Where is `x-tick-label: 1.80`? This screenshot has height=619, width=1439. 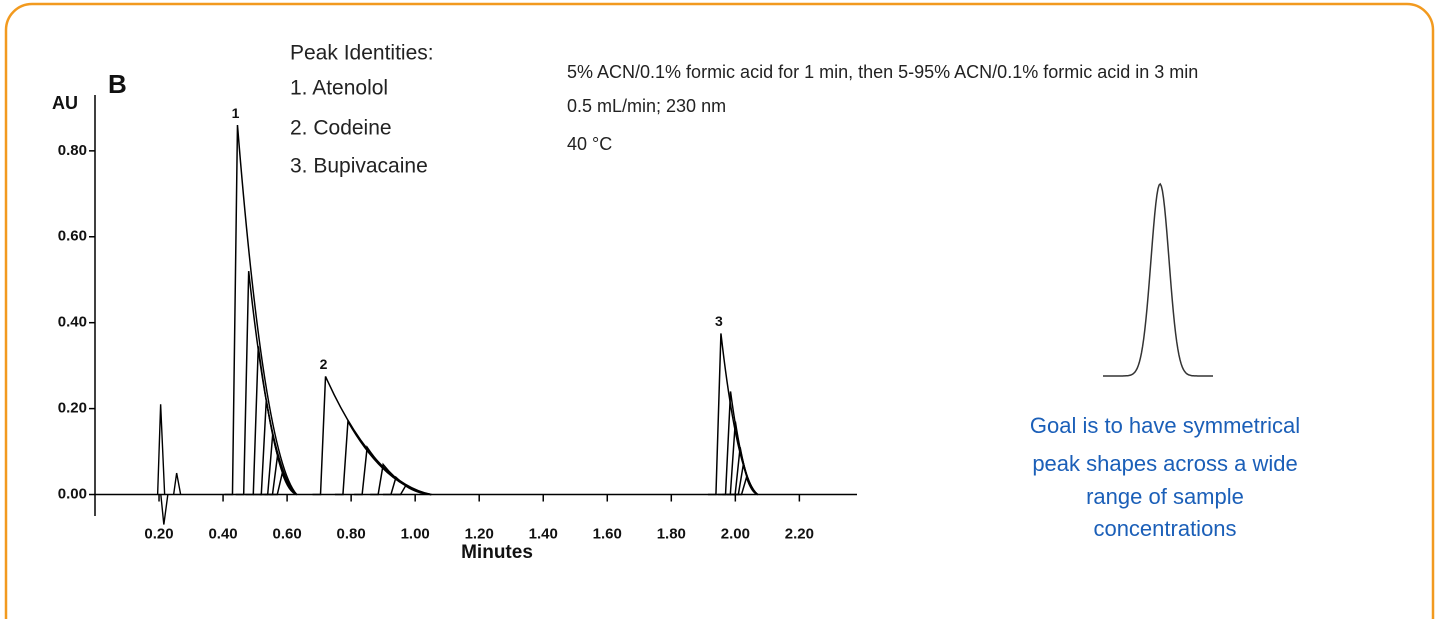
x-tick-label: 1.80 is located at coordinates (671, 533).